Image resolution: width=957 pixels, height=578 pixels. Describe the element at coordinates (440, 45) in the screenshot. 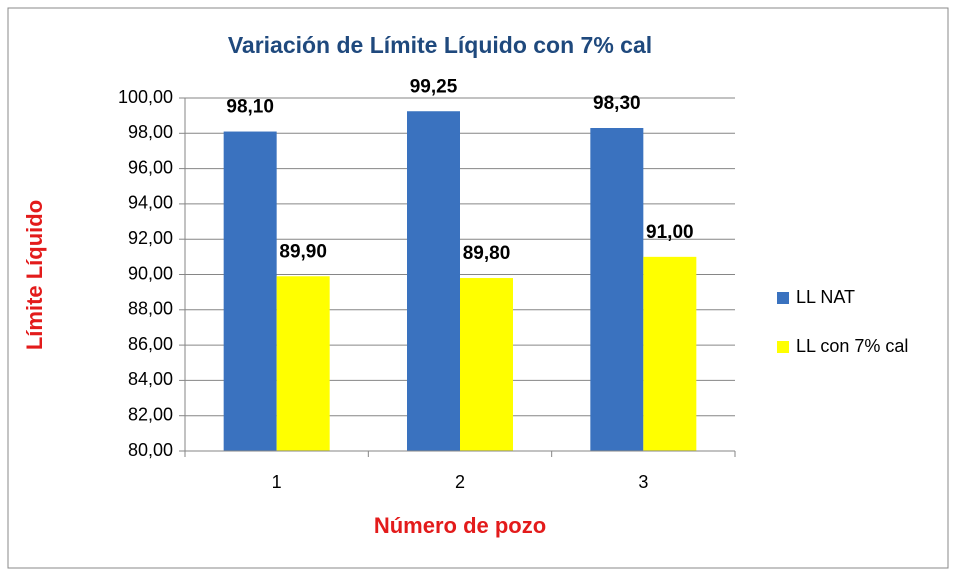

I see `chart-title: Variación de Límite Líquido con 7% cal` at that location.